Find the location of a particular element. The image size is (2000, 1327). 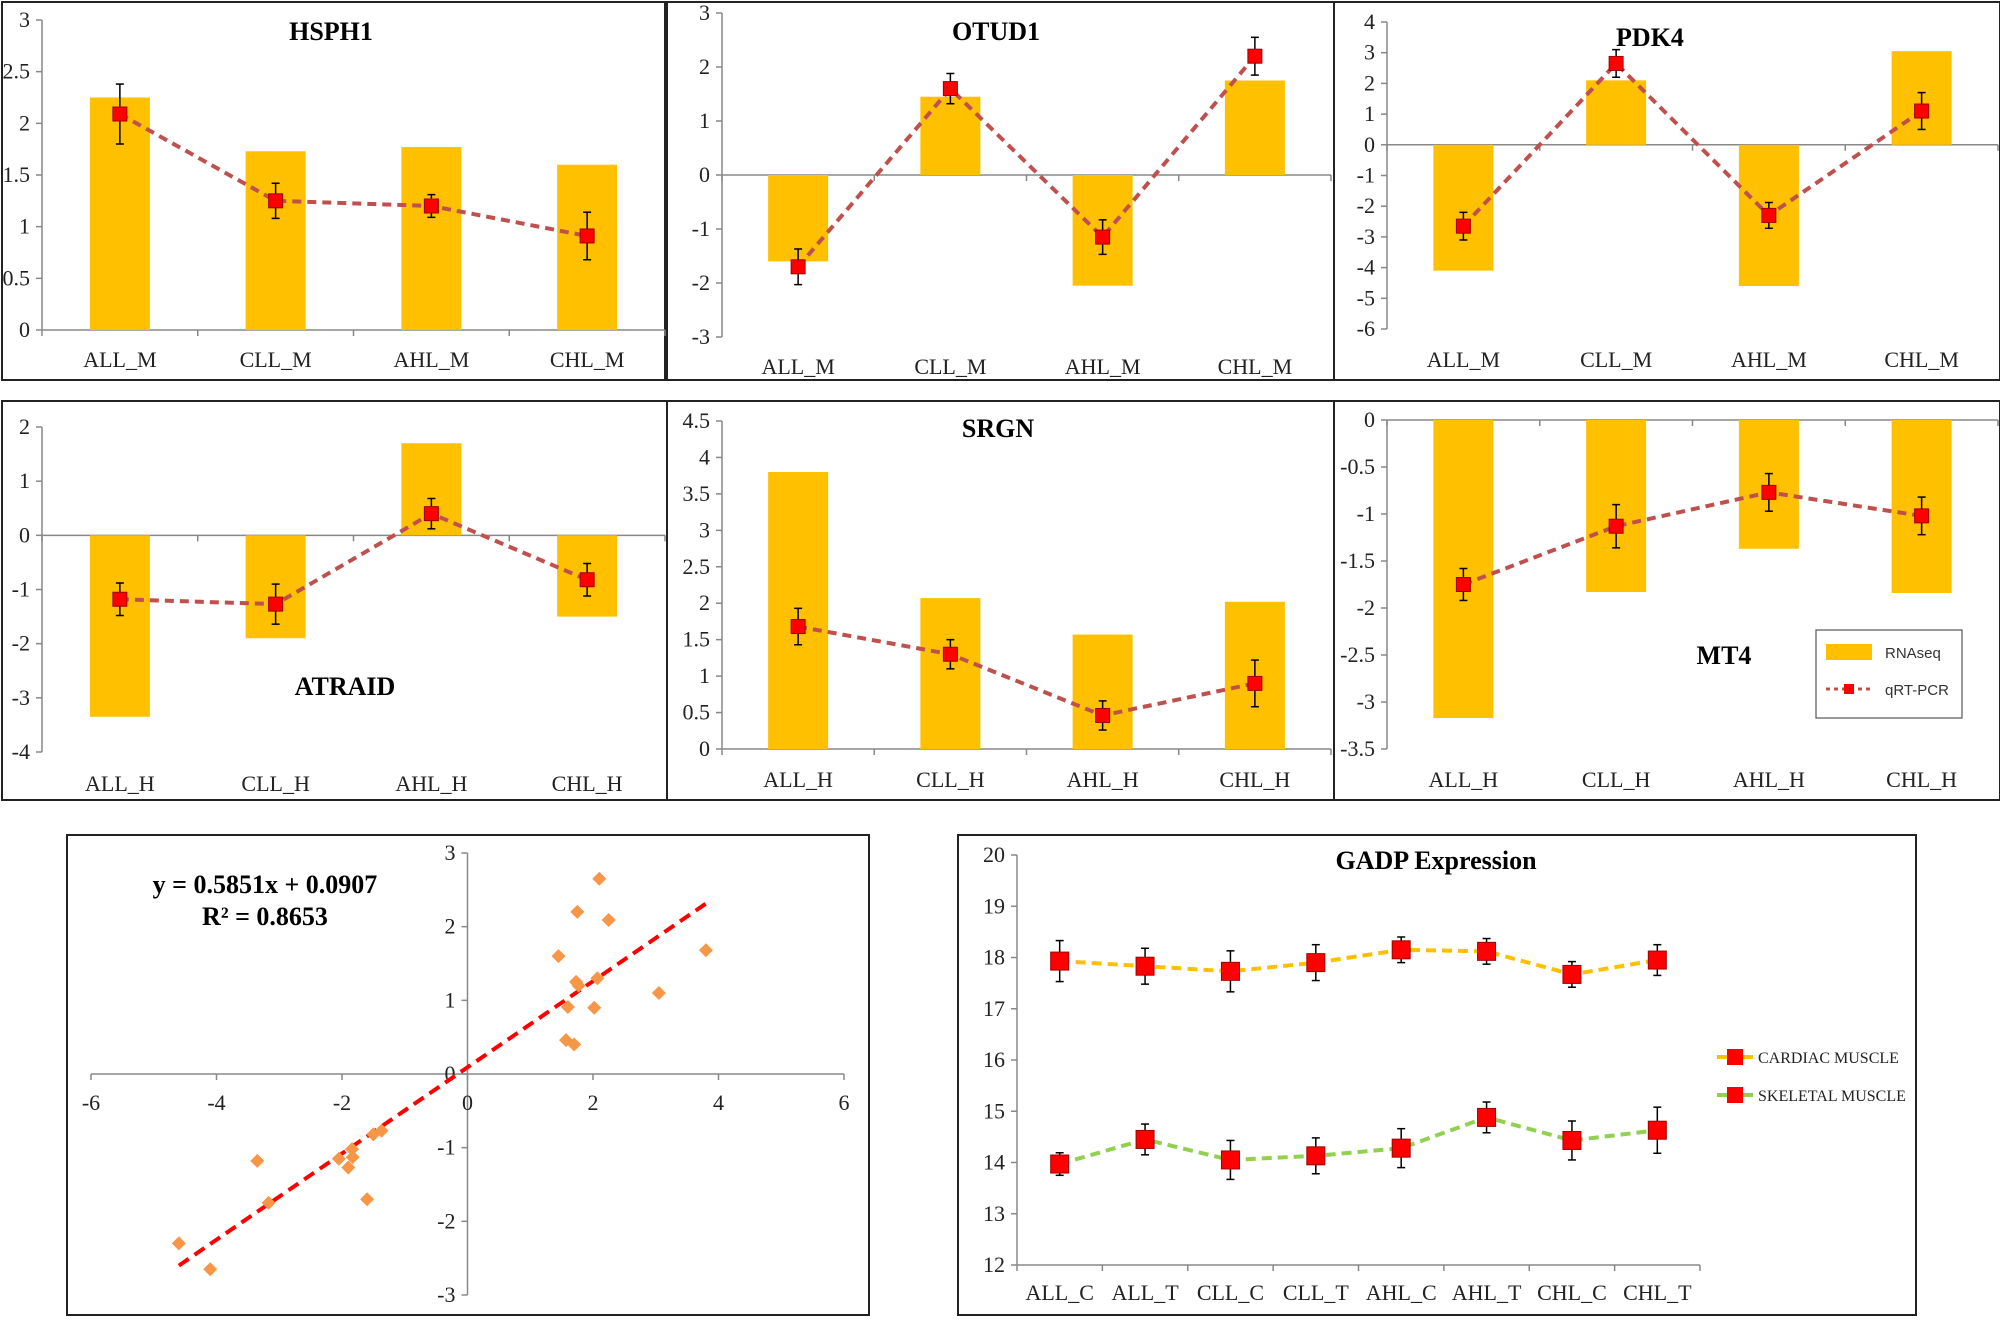

legend-box is located at coordinates (1889, 674).